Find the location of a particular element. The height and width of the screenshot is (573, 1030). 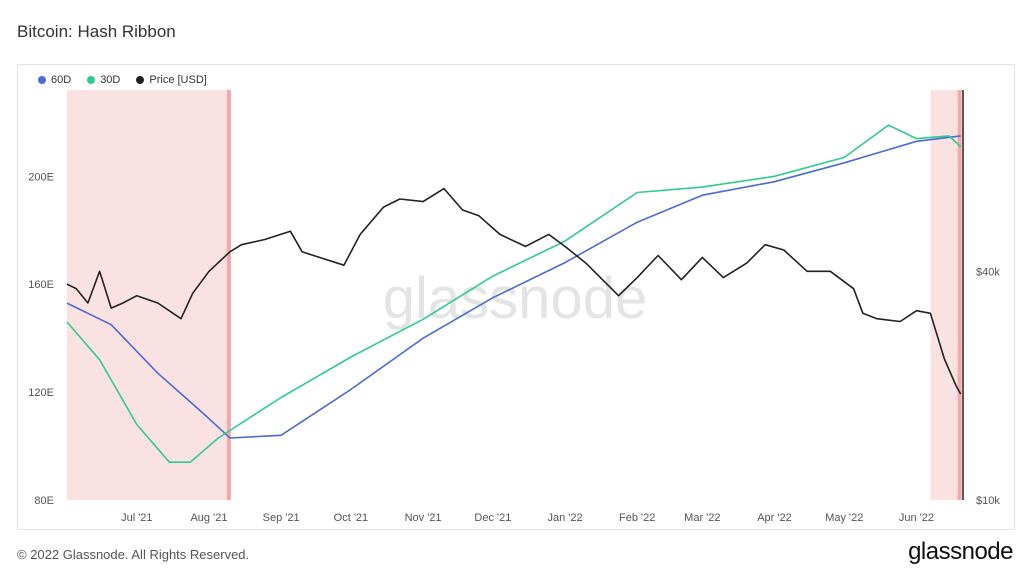

copyright-text: © 2022 Glassnode. All Rights Reserved. is located at coordinates (133, 554).